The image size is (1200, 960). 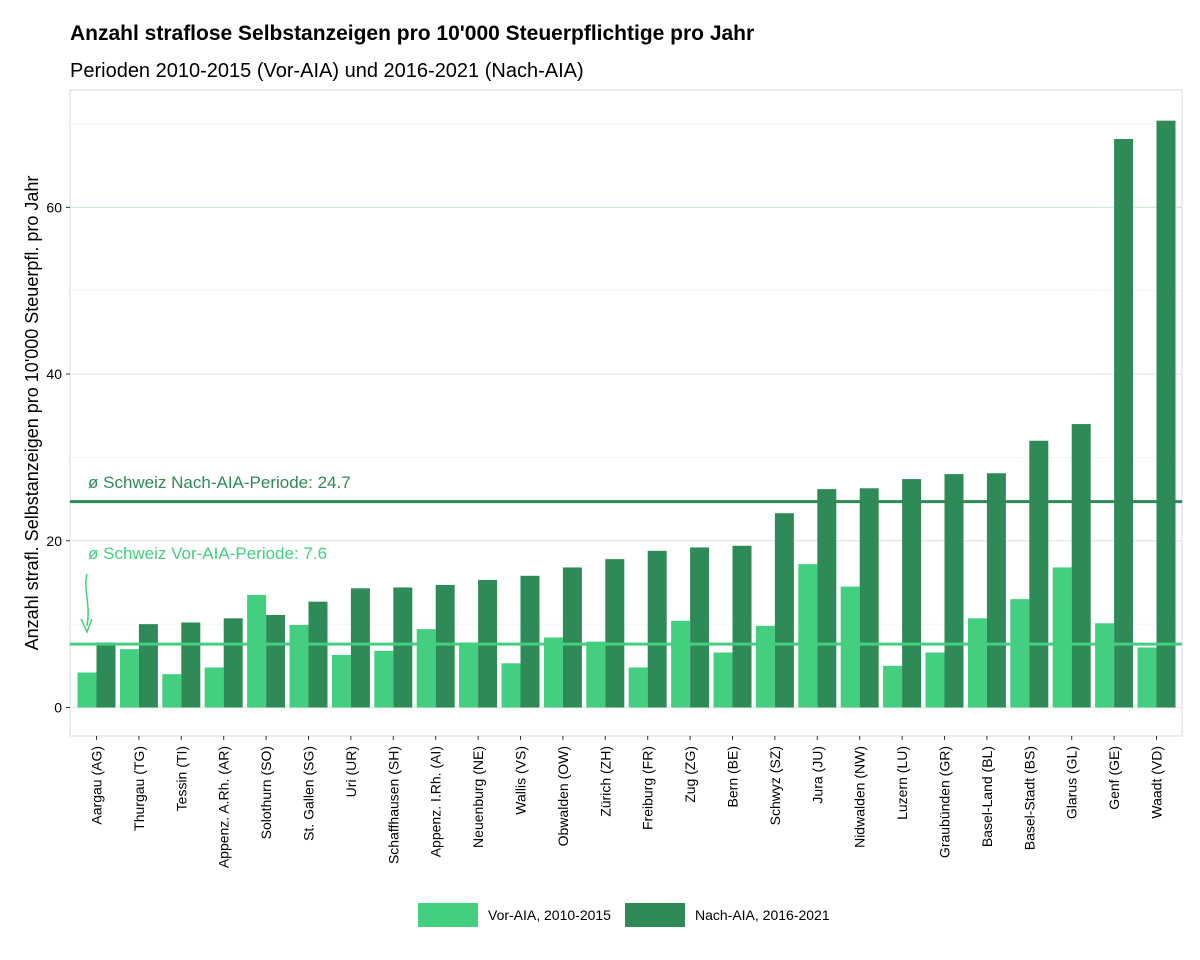 What do you see at coordinates (1157, 782) in the screenshot?
I see `x-tick-label: Waadt (VD)` at bounding box center [1157, 782].